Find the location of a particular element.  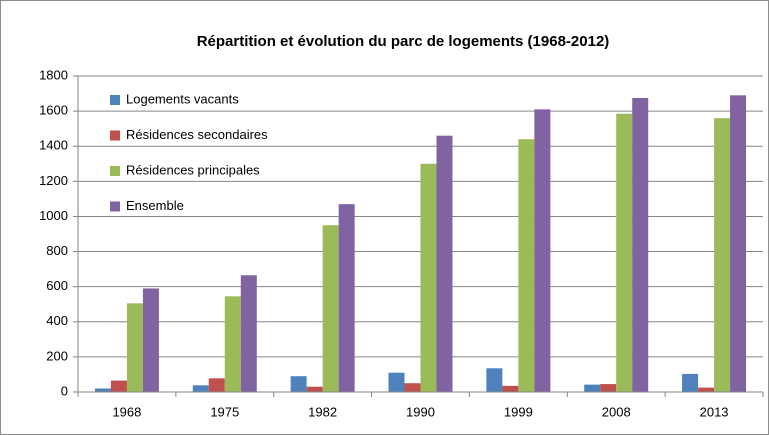

y-tick-label: 1200 is located at coordinates (53, 180).